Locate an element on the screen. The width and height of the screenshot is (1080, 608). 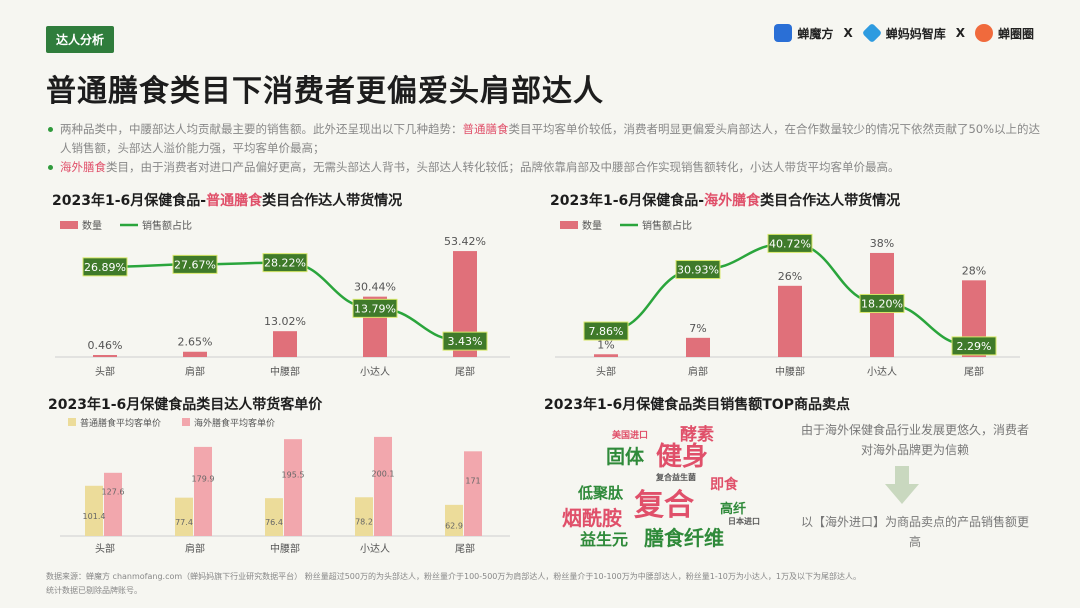
bar-label: 2.65% is located at coordinates (195, 342).